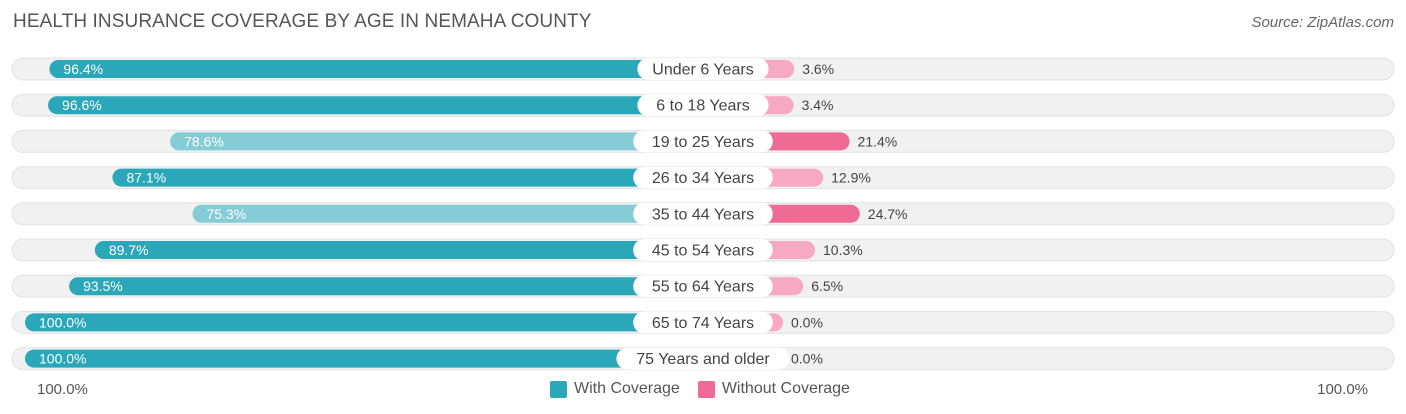 This screenshot has width=1406, height=414. I want to click on category-label: 45 to 54 Years, so click(703, 251).